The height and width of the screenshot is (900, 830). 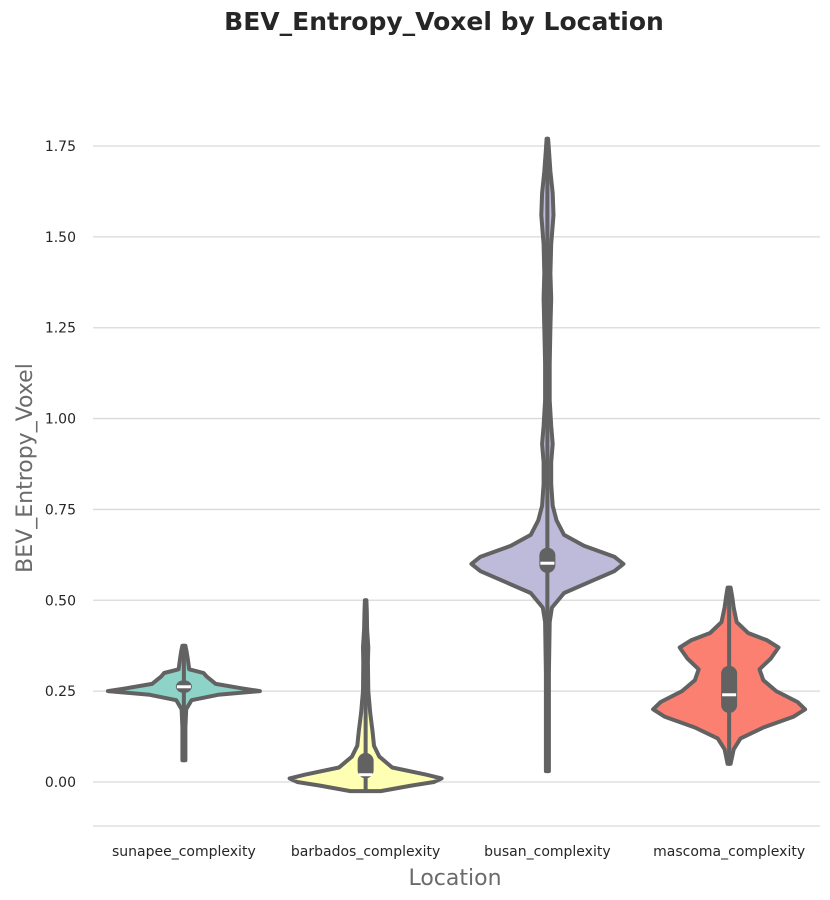 I want to click on violin-mascoma_complexity, so click(x=729, y=675).